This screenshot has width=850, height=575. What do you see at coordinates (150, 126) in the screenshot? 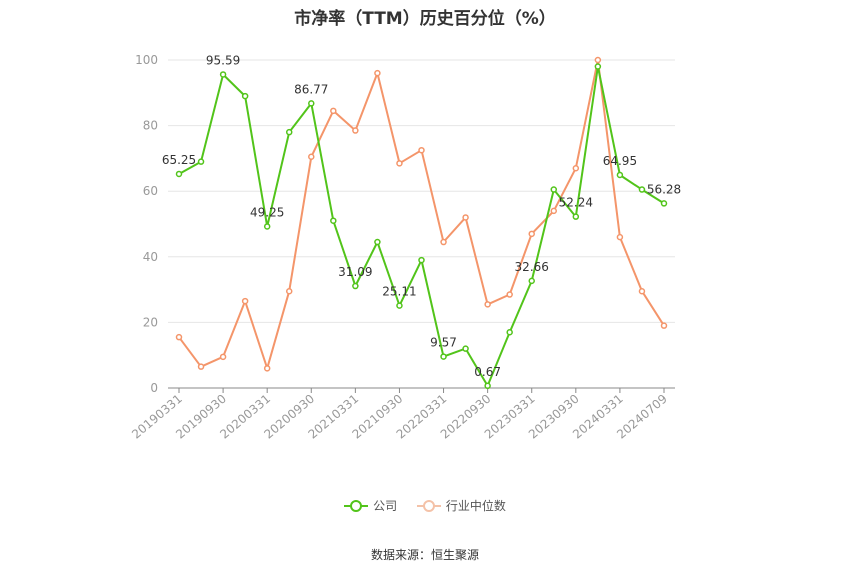
I see `y-tick-label: 80` at bounding box center [150, 126].